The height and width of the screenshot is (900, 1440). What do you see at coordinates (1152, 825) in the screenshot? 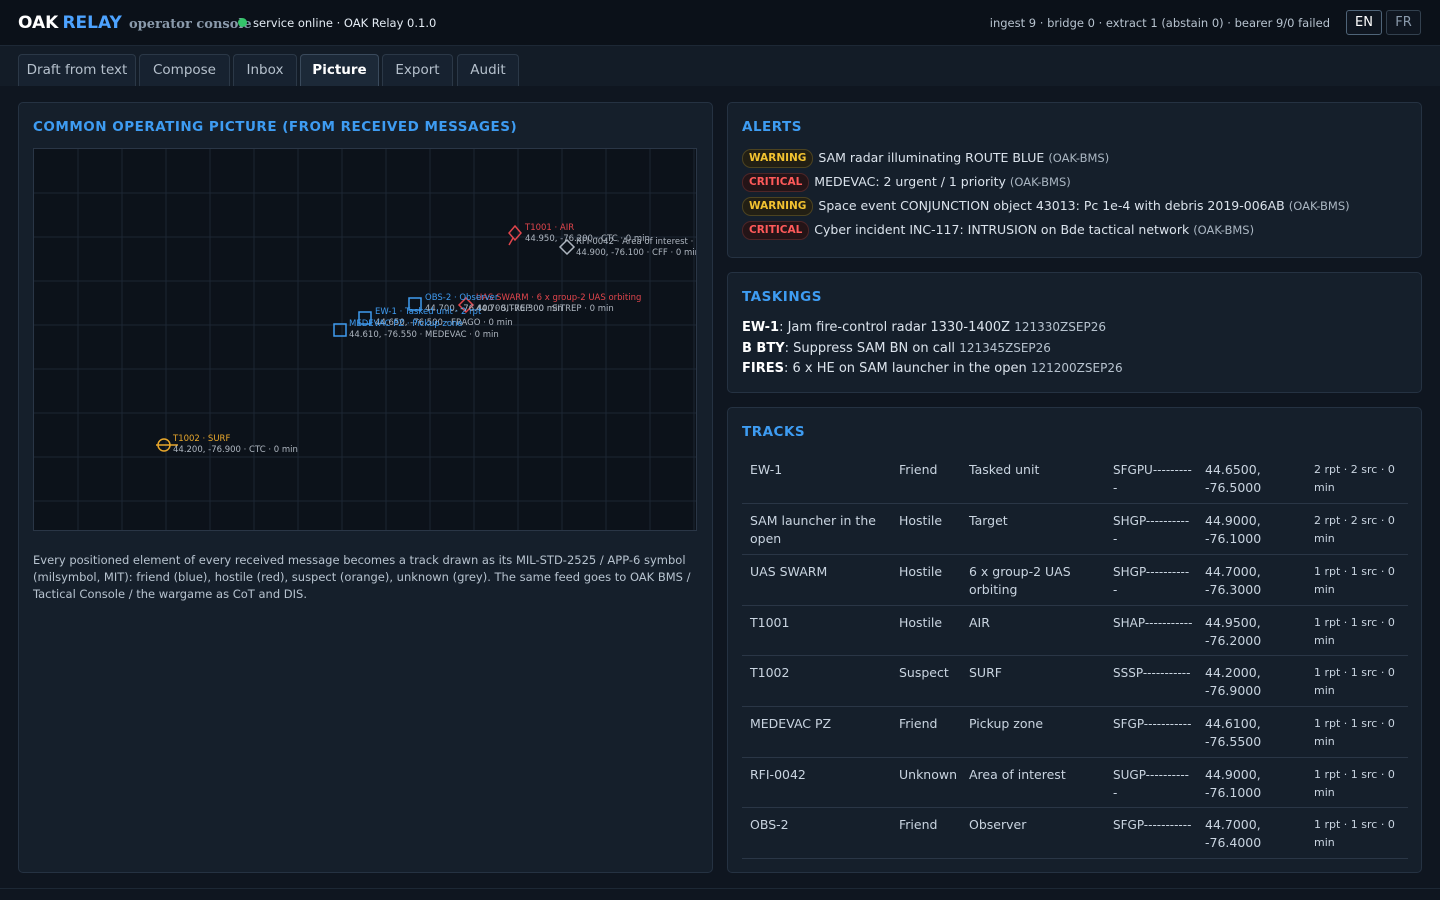
I see `track-sidc: SFGP-----------` at bounding box center [1152, 825].